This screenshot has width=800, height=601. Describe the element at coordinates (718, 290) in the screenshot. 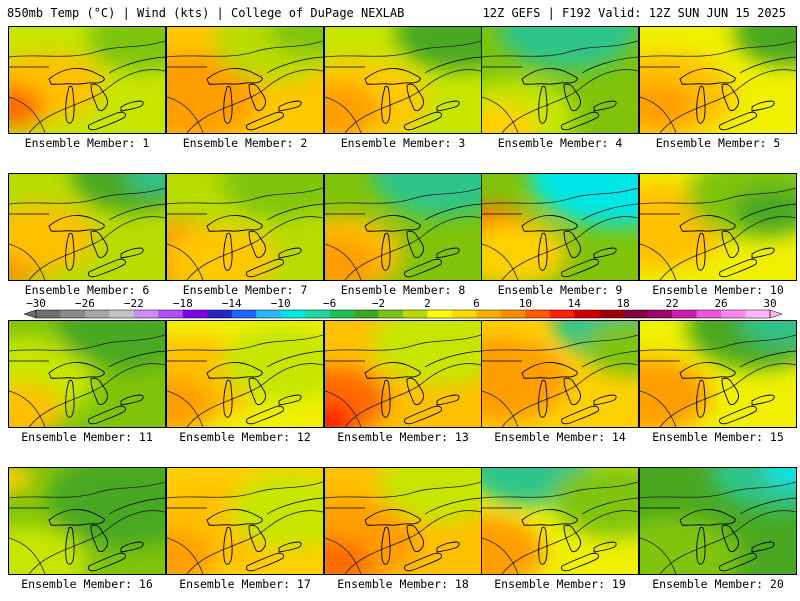

I see `member-label: Ensemble Member: 10` at that location.